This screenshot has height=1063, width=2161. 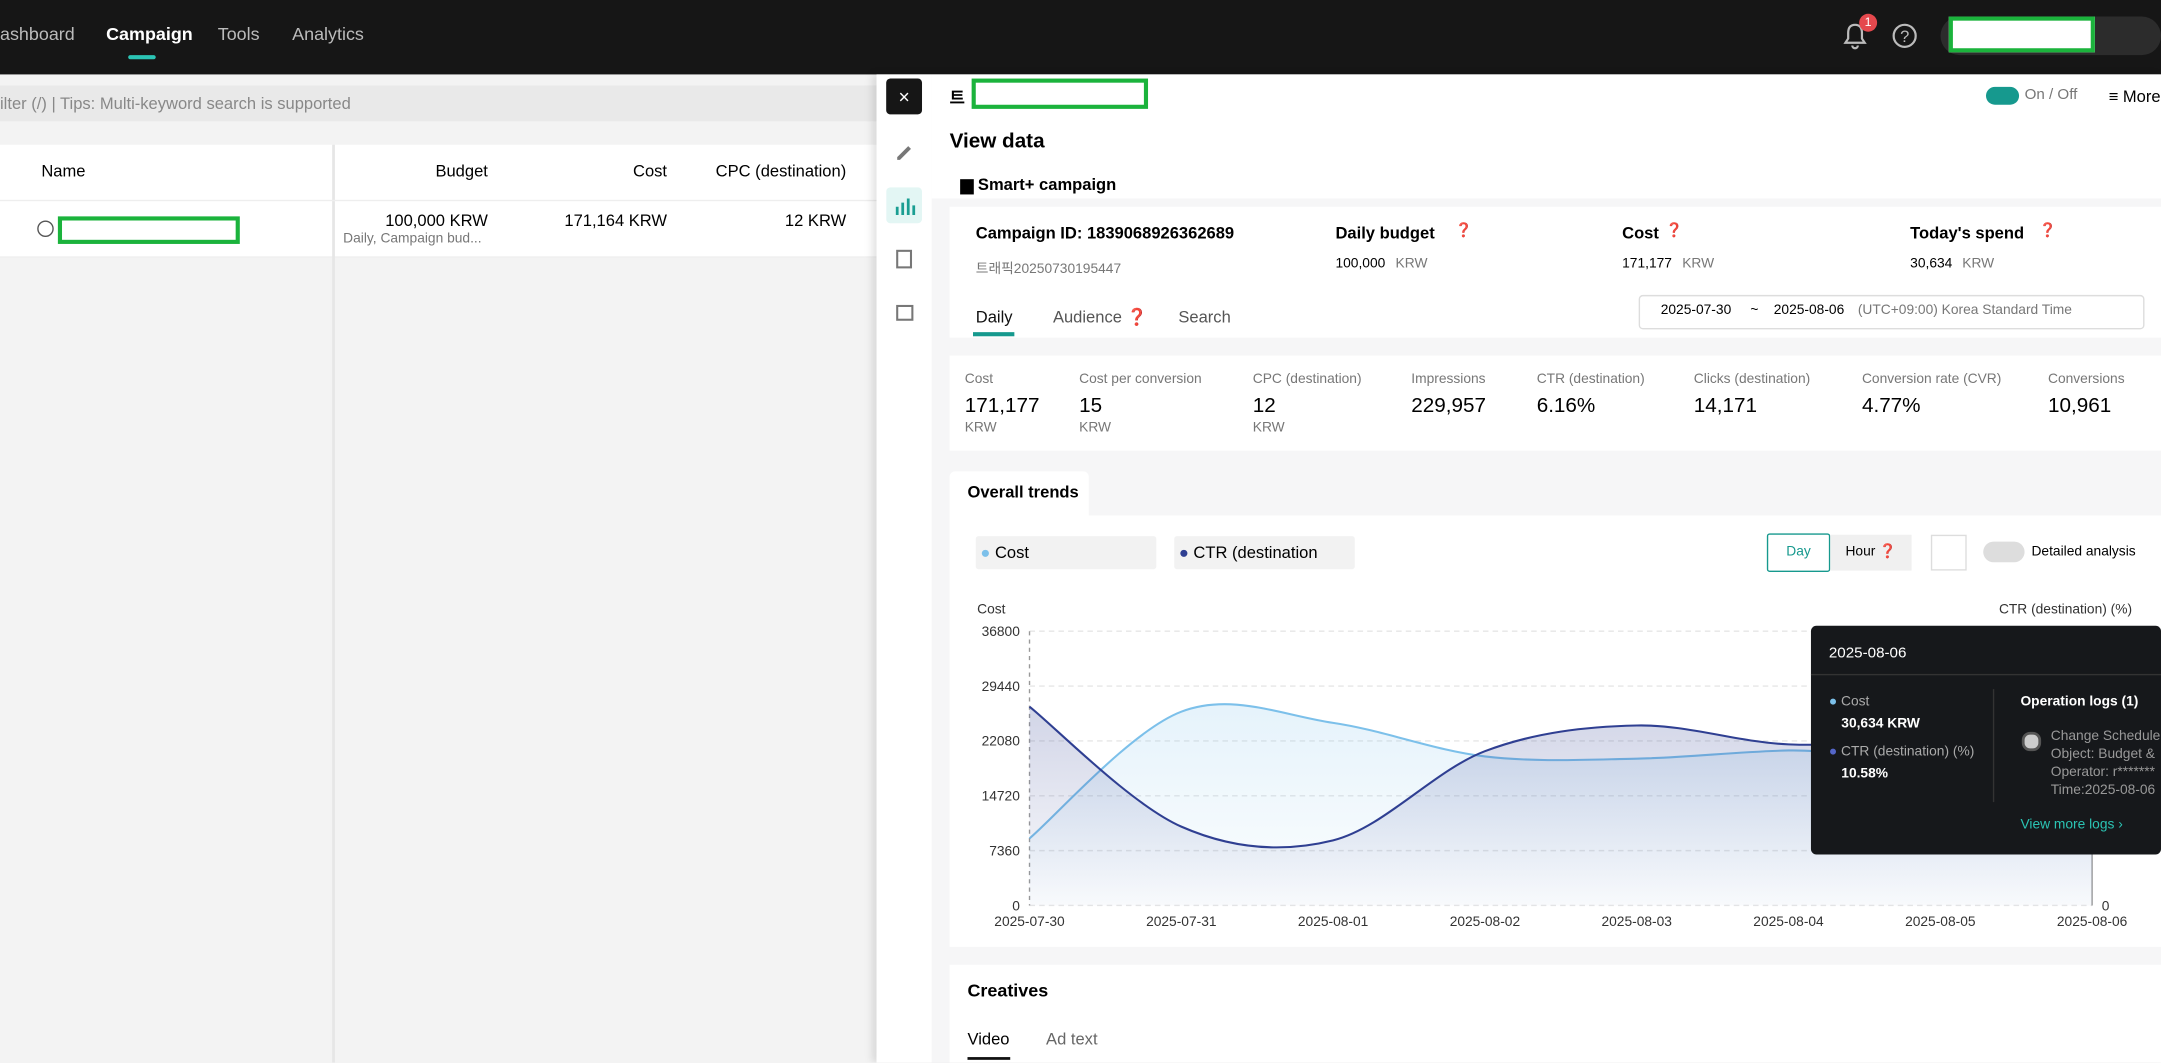 I want to click on metric-label: Conversions, so click(x=2086, y=380).